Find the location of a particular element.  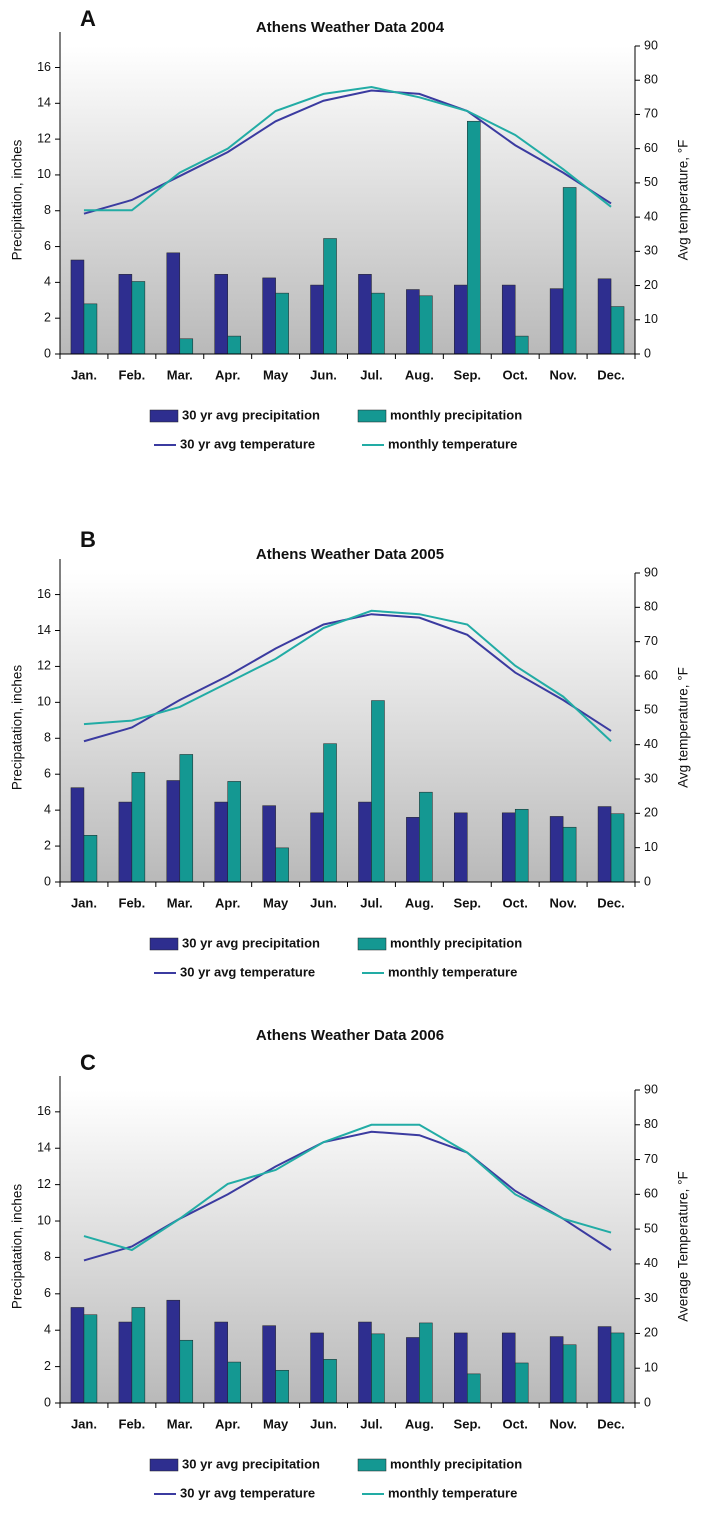

y2-tick-label: 80 is located at coordinates (651, 607).